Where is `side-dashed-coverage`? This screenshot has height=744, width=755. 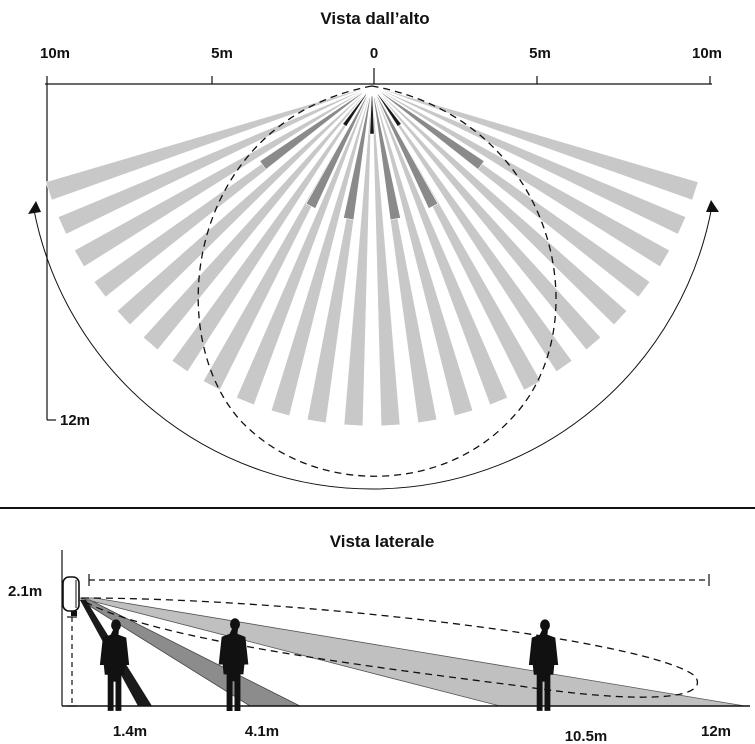
side-dashed-coverage is located at coordinates (389, 647).